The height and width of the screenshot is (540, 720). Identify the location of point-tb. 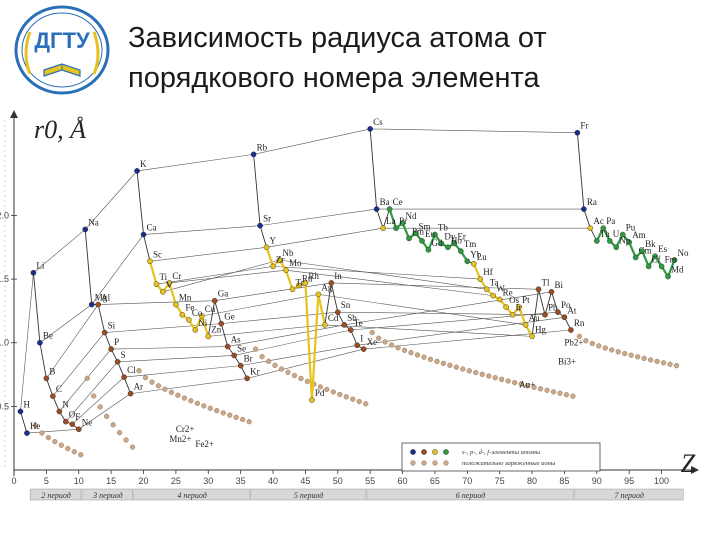
(435, 234).